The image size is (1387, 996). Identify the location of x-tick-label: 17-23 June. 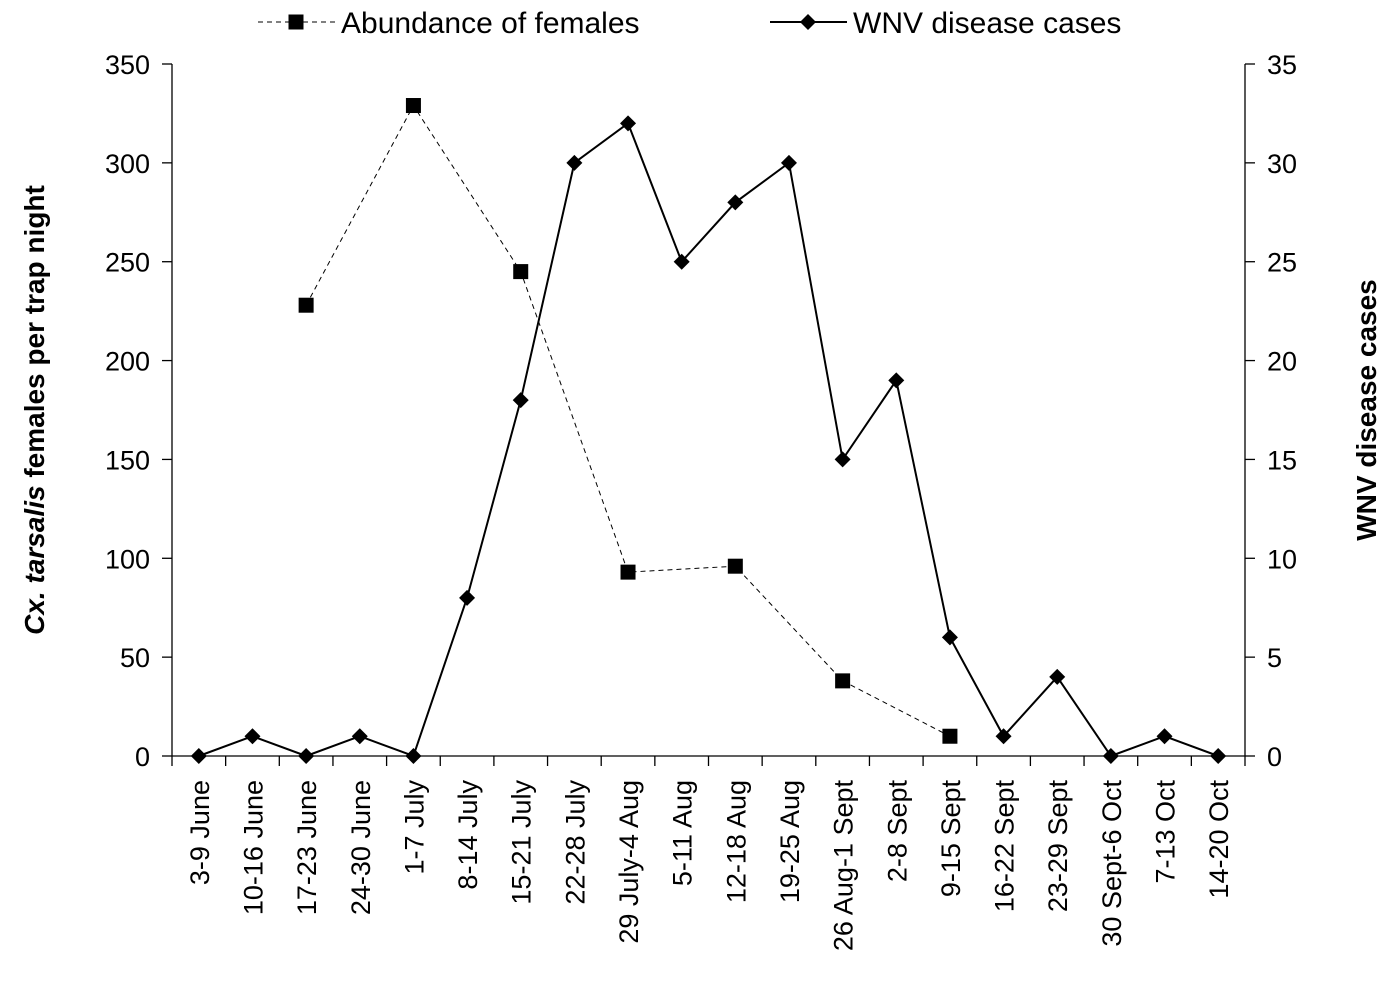
(307, 847).